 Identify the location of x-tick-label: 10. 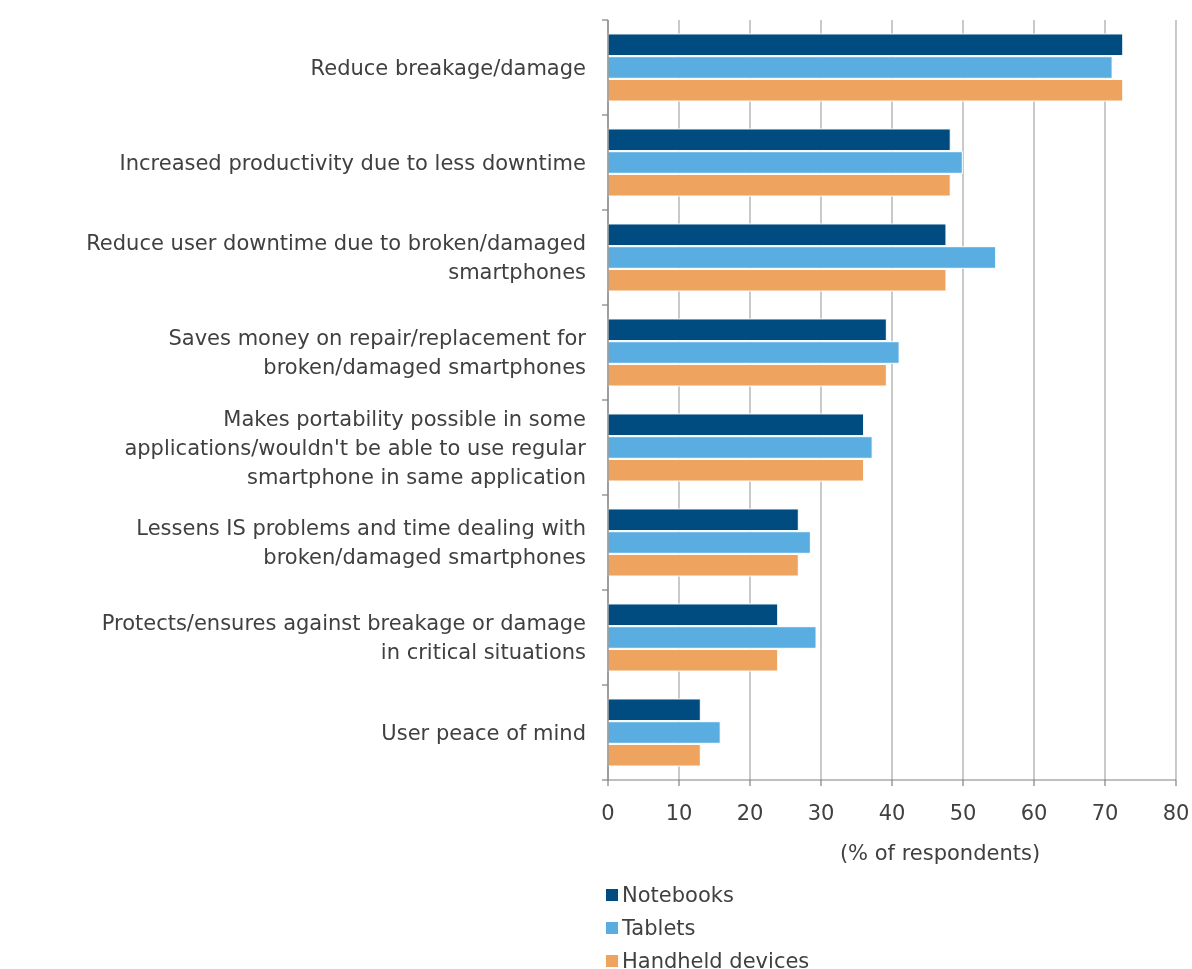
(679, 813).